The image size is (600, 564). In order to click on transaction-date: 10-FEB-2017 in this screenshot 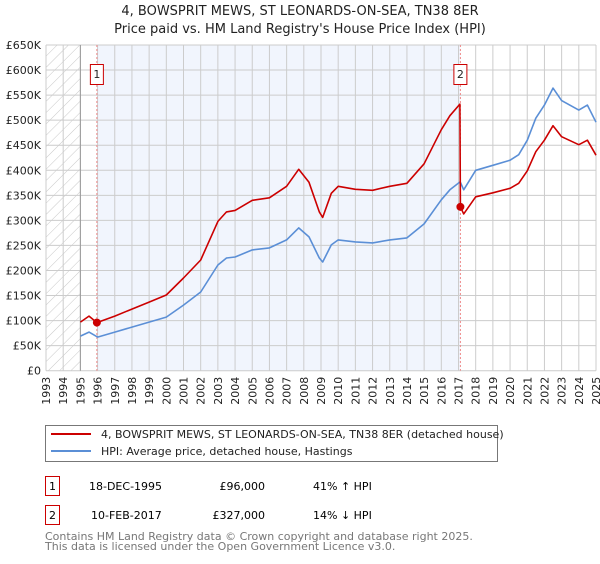, I will do `click(126, 515)`.